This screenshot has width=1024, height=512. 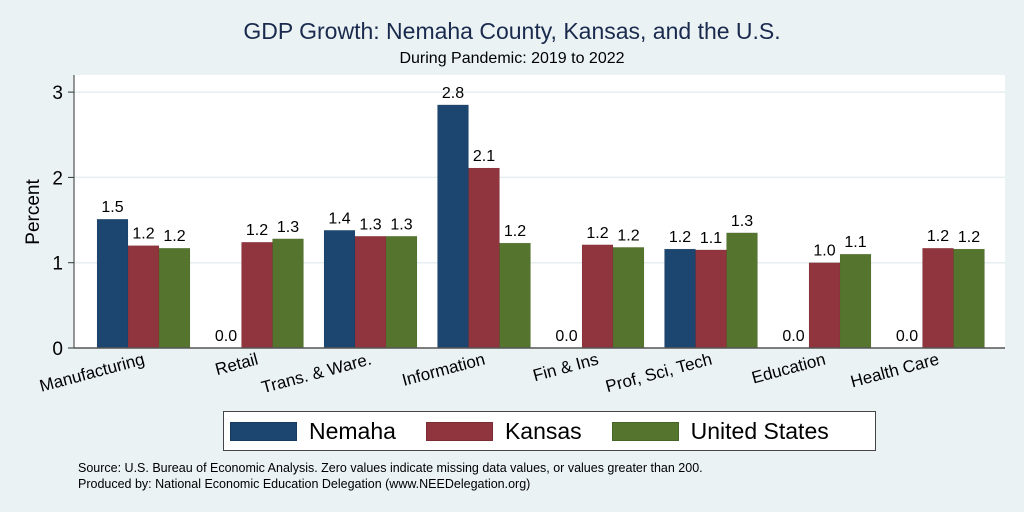 I want to click on data-label: 1.4, so click(x=339, y=218).